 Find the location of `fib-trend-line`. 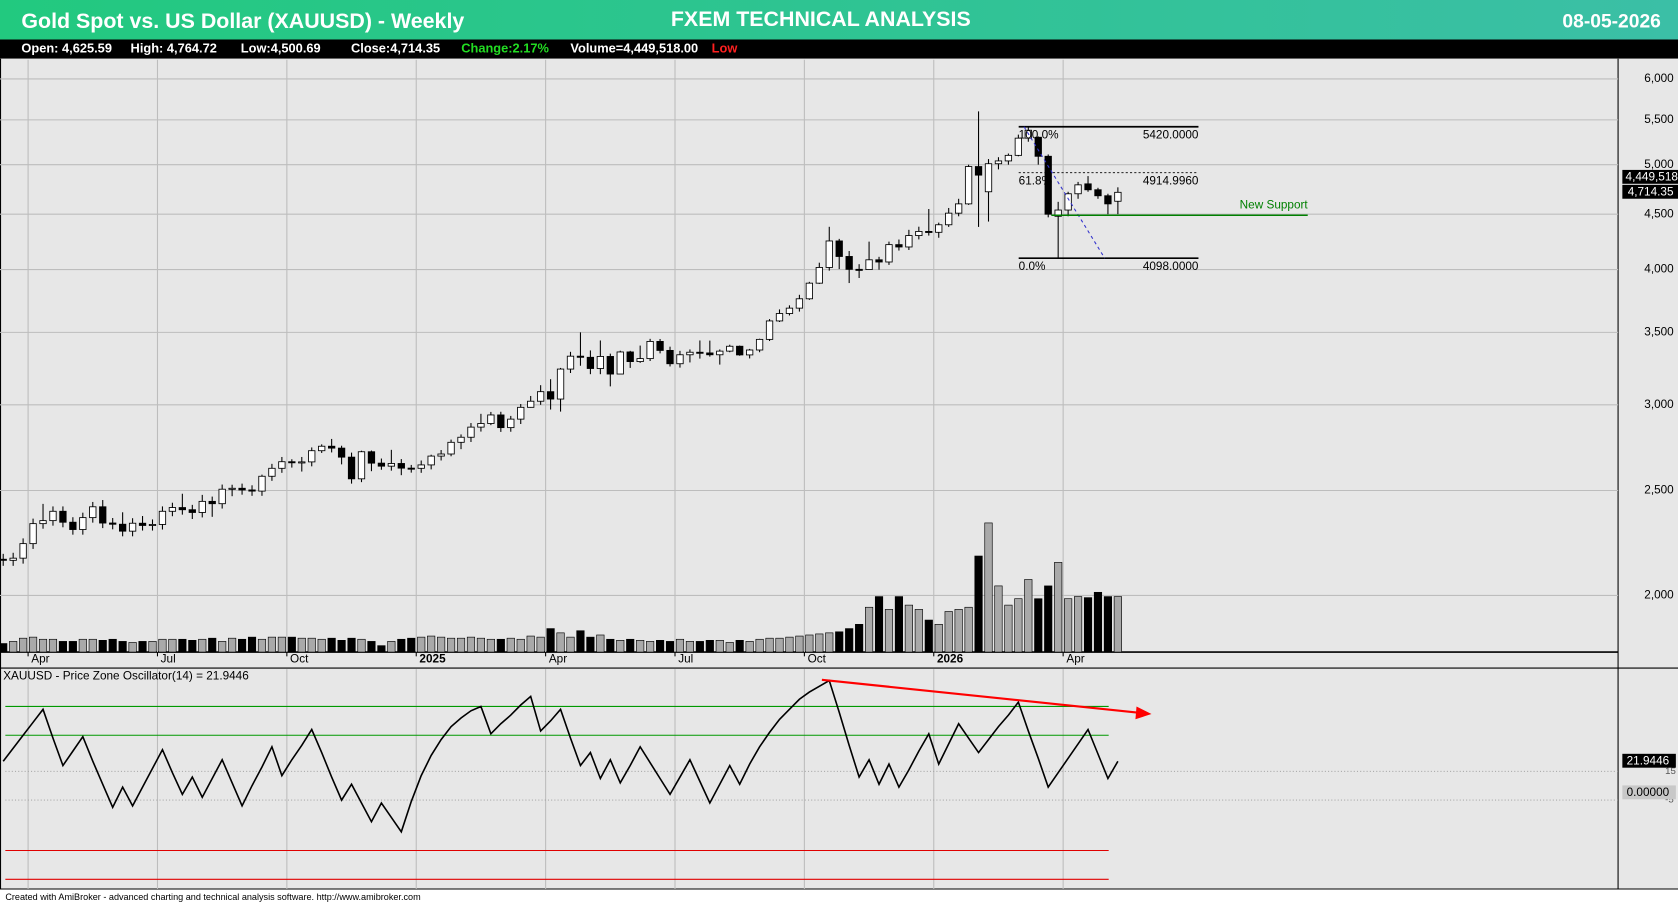

fib-trend-line is located at coordinates (1064, 192).